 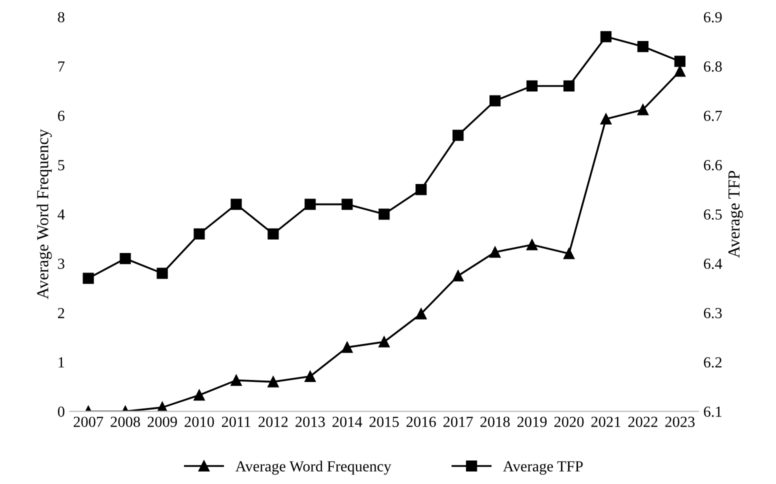 What do you see at coordinates (61, 362) in the screenshot?
I see `y-tick-label: 1` at bounding box center [61, 362].